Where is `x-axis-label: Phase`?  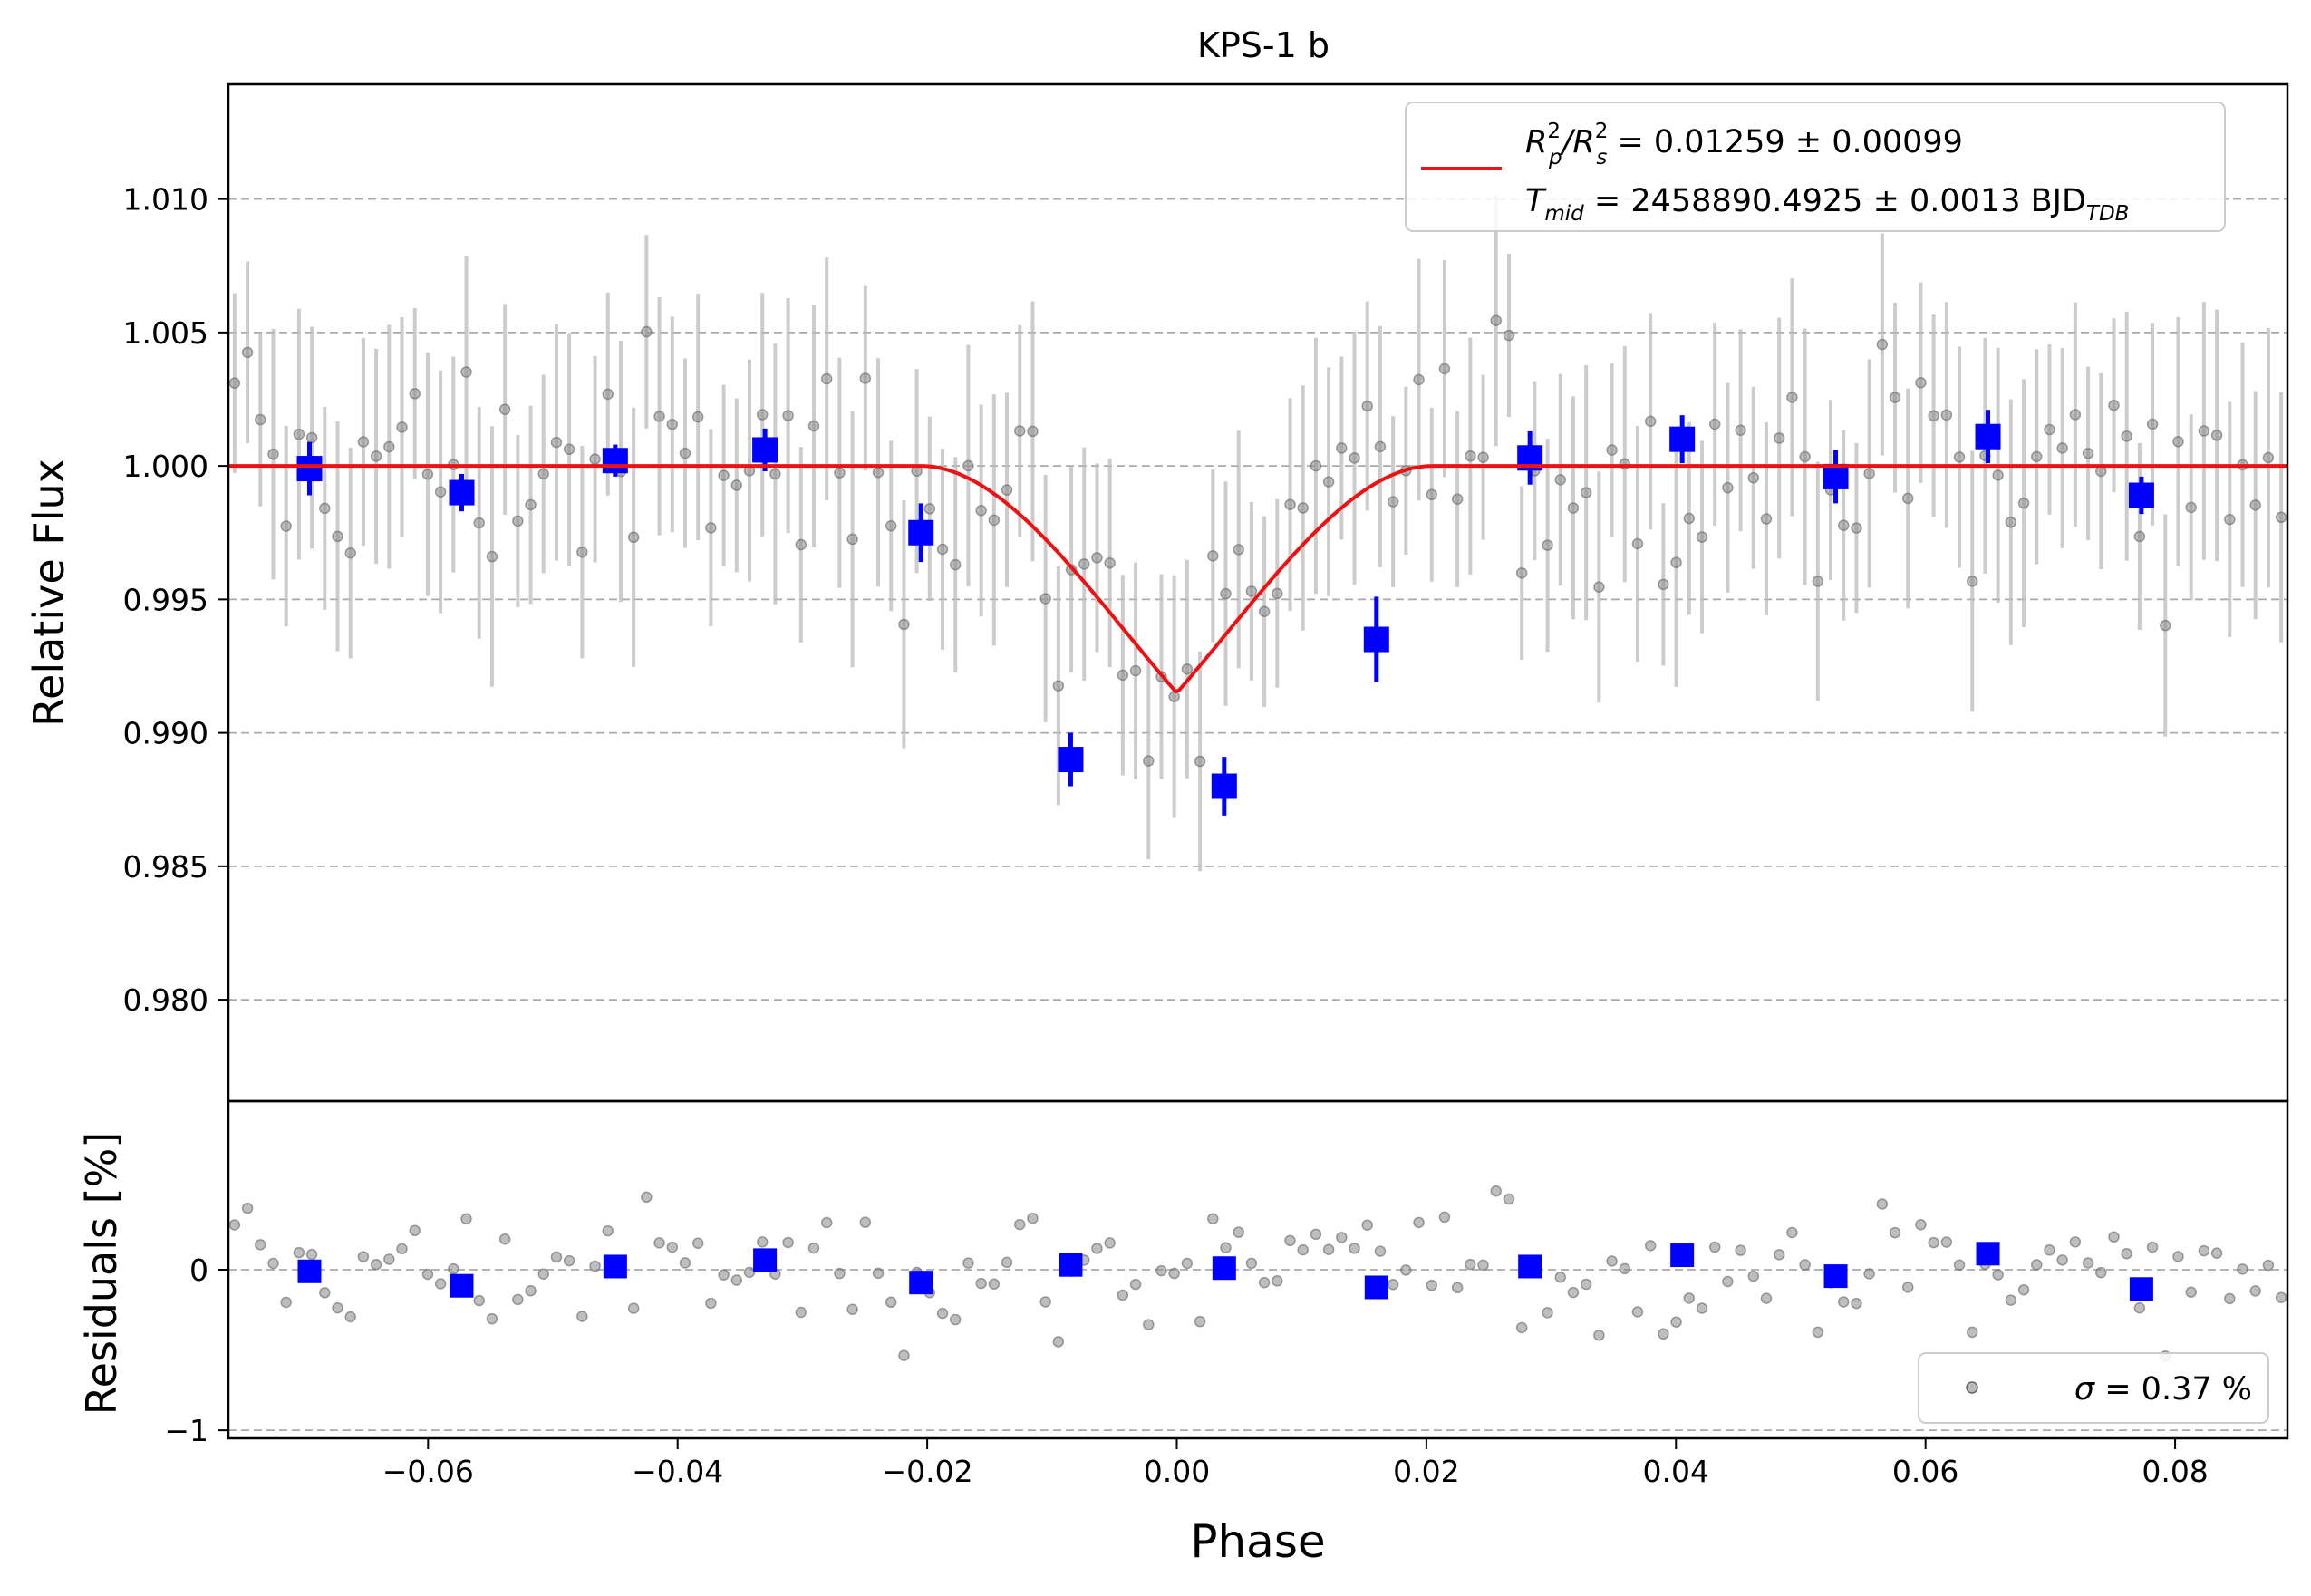 x-axis-label: Phase is located at coordinates (1257, 1541).